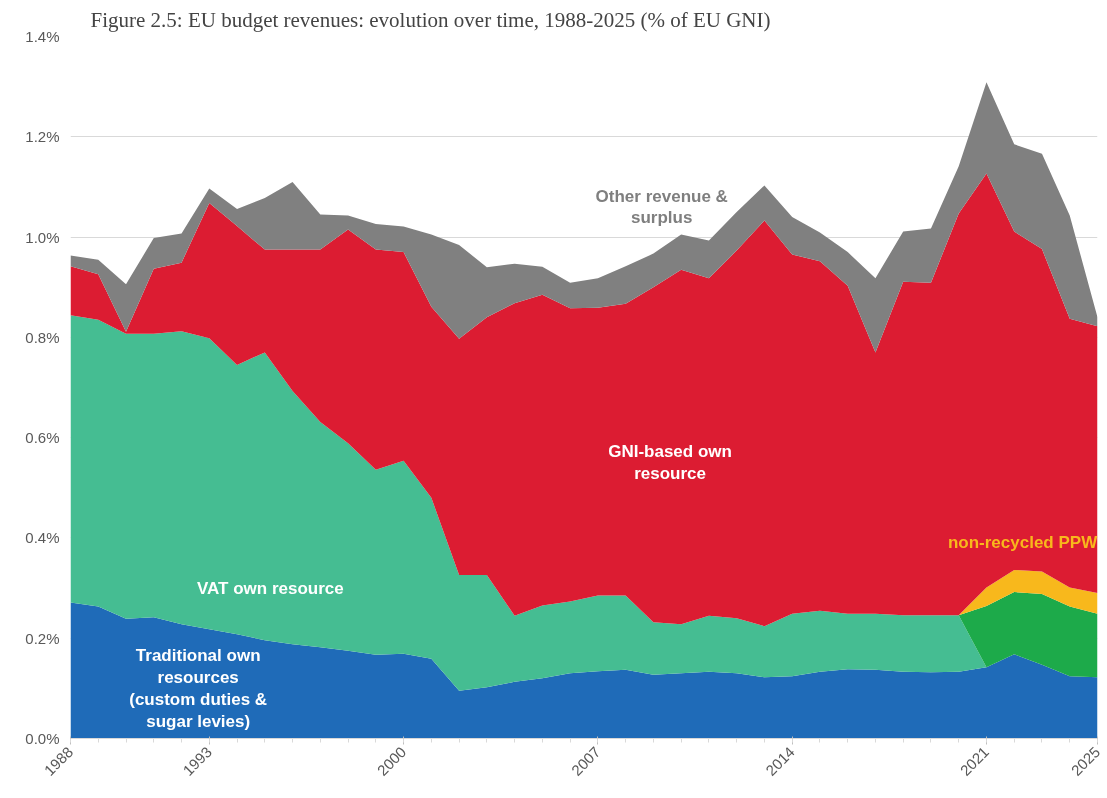 This screenshot has width=1107, height=798. Describe the element at coordinates (42, 638) in the screenshot. I see `y-tick-label: 0.2%` at that location.